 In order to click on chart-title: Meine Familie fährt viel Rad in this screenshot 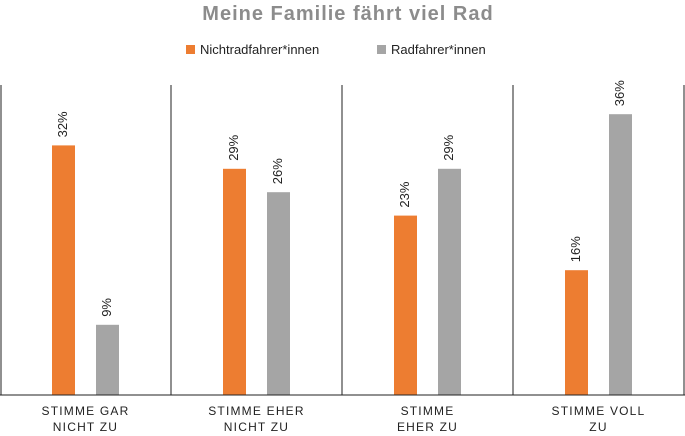, I will do `click(347, 14)`.